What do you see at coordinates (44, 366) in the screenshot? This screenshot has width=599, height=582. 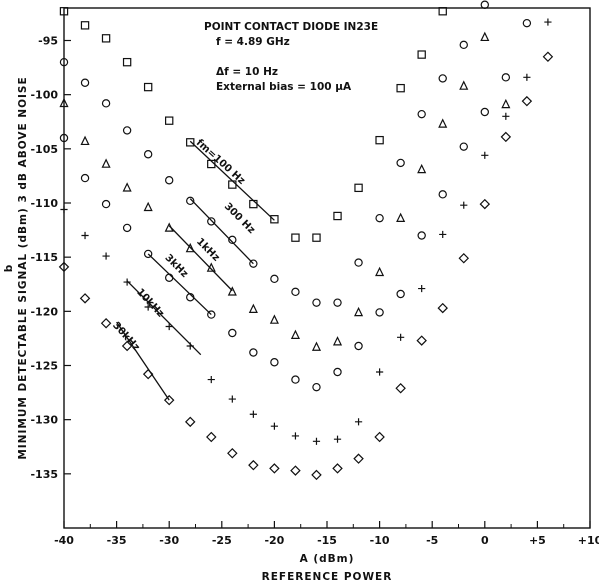 I see `y-tick-label: -125` at bounding box center [44, 366].